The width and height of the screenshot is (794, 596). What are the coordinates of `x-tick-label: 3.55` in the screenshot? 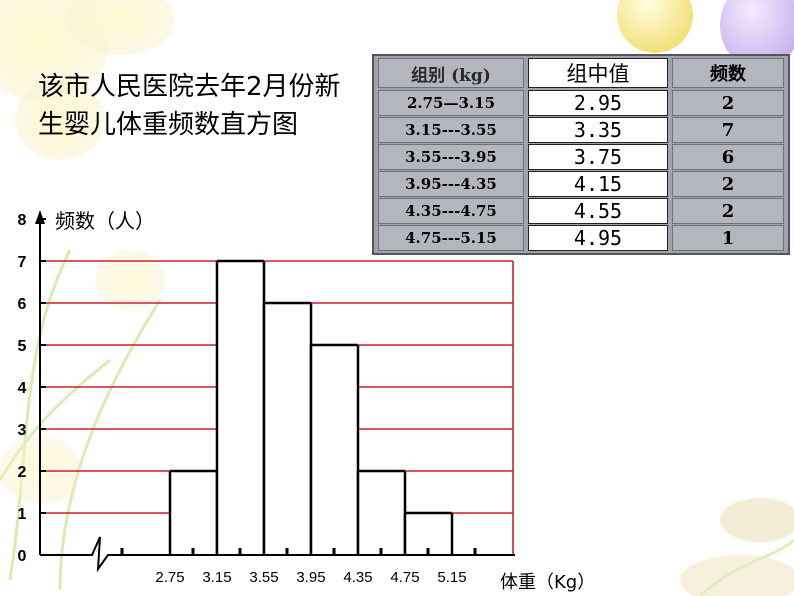 It's located at (263, 577).